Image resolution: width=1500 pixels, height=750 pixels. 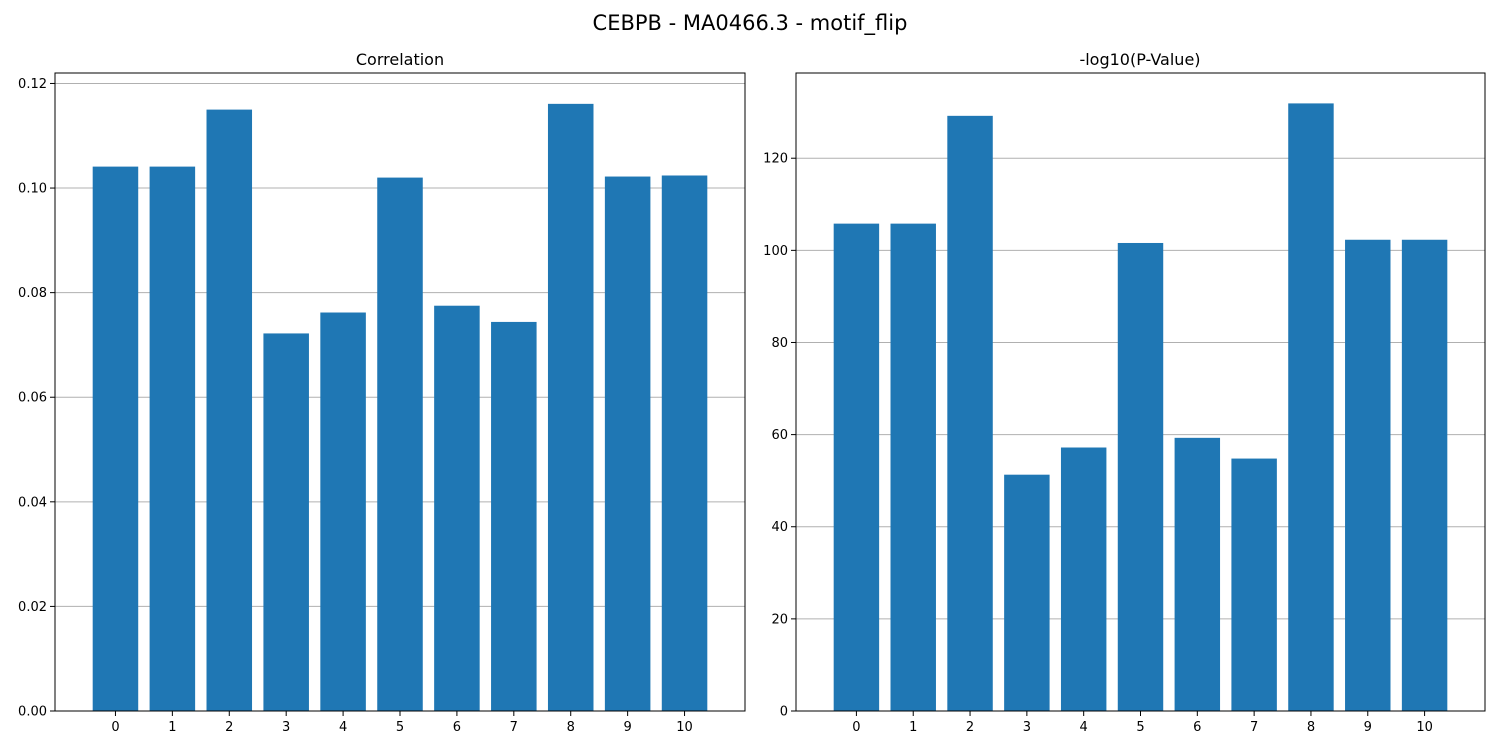 What do you see at coordinates (514, 727) in the screenshot?
I see `x-tick-label-correlation-7: 7` at bounding box center [514, 727].